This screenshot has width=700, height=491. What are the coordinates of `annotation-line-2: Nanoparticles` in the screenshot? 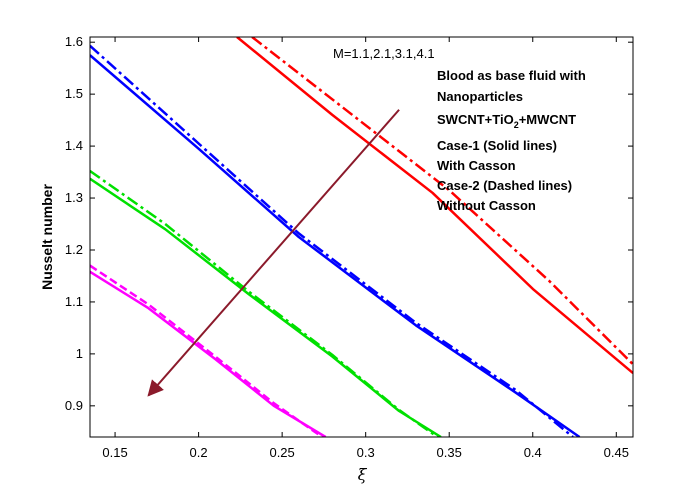 It's located at (480, 96).